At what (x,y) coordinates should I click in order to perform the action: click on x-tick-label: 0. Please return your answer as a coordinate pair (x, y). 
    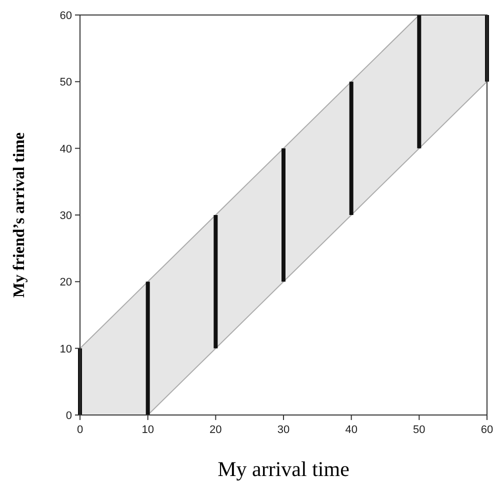
    Looking at the image, I should click on (80, 430).